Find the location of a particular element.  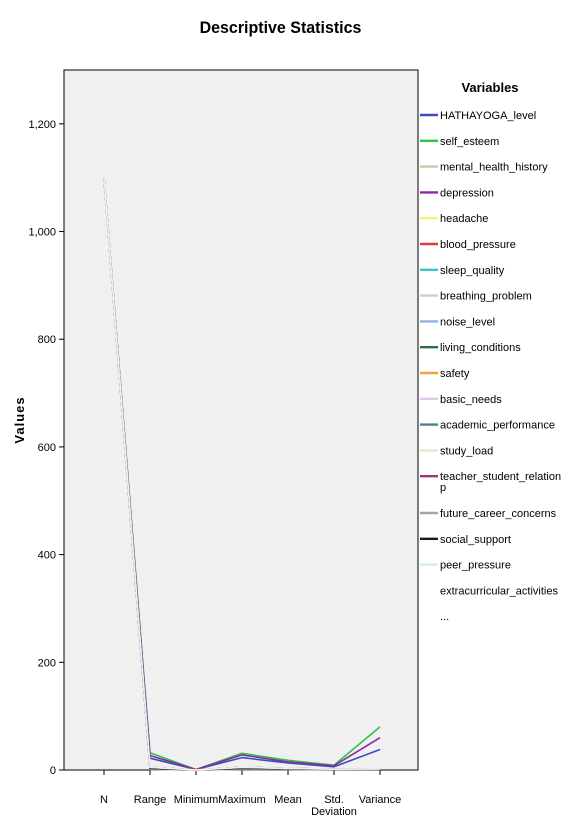

legend-label: teacher_student_relationshi is located at coordinates (500, 477).